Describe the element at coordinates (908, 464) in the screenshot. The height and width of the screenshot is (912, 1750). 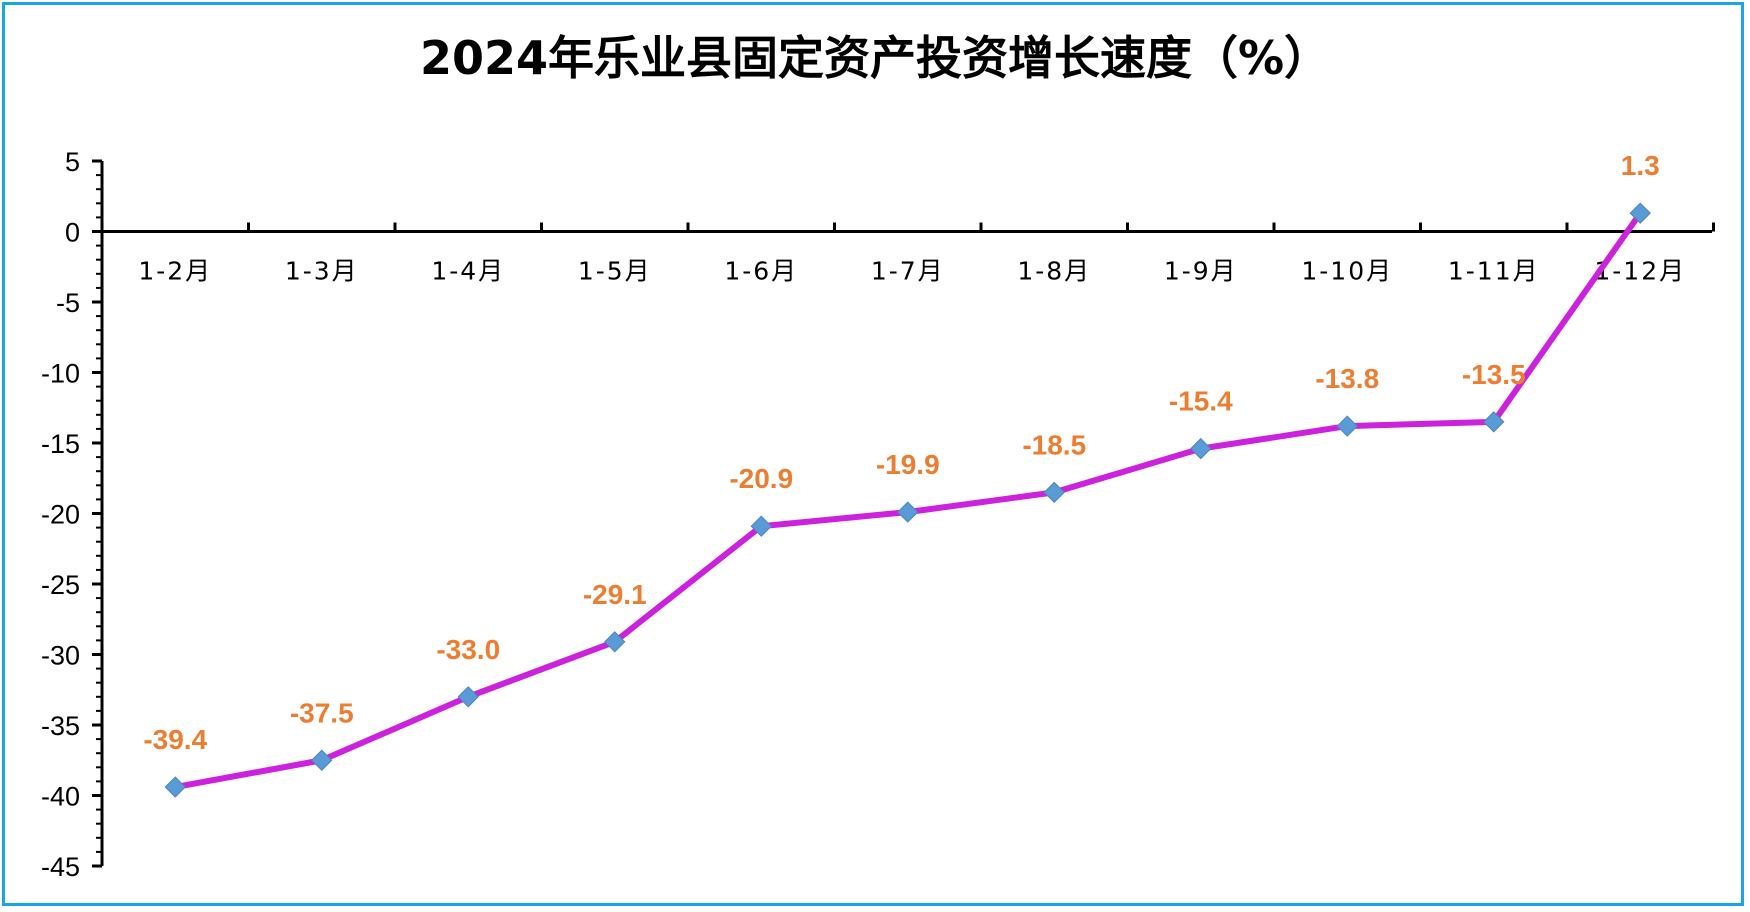
I see `data-label: -19.9` at that location.